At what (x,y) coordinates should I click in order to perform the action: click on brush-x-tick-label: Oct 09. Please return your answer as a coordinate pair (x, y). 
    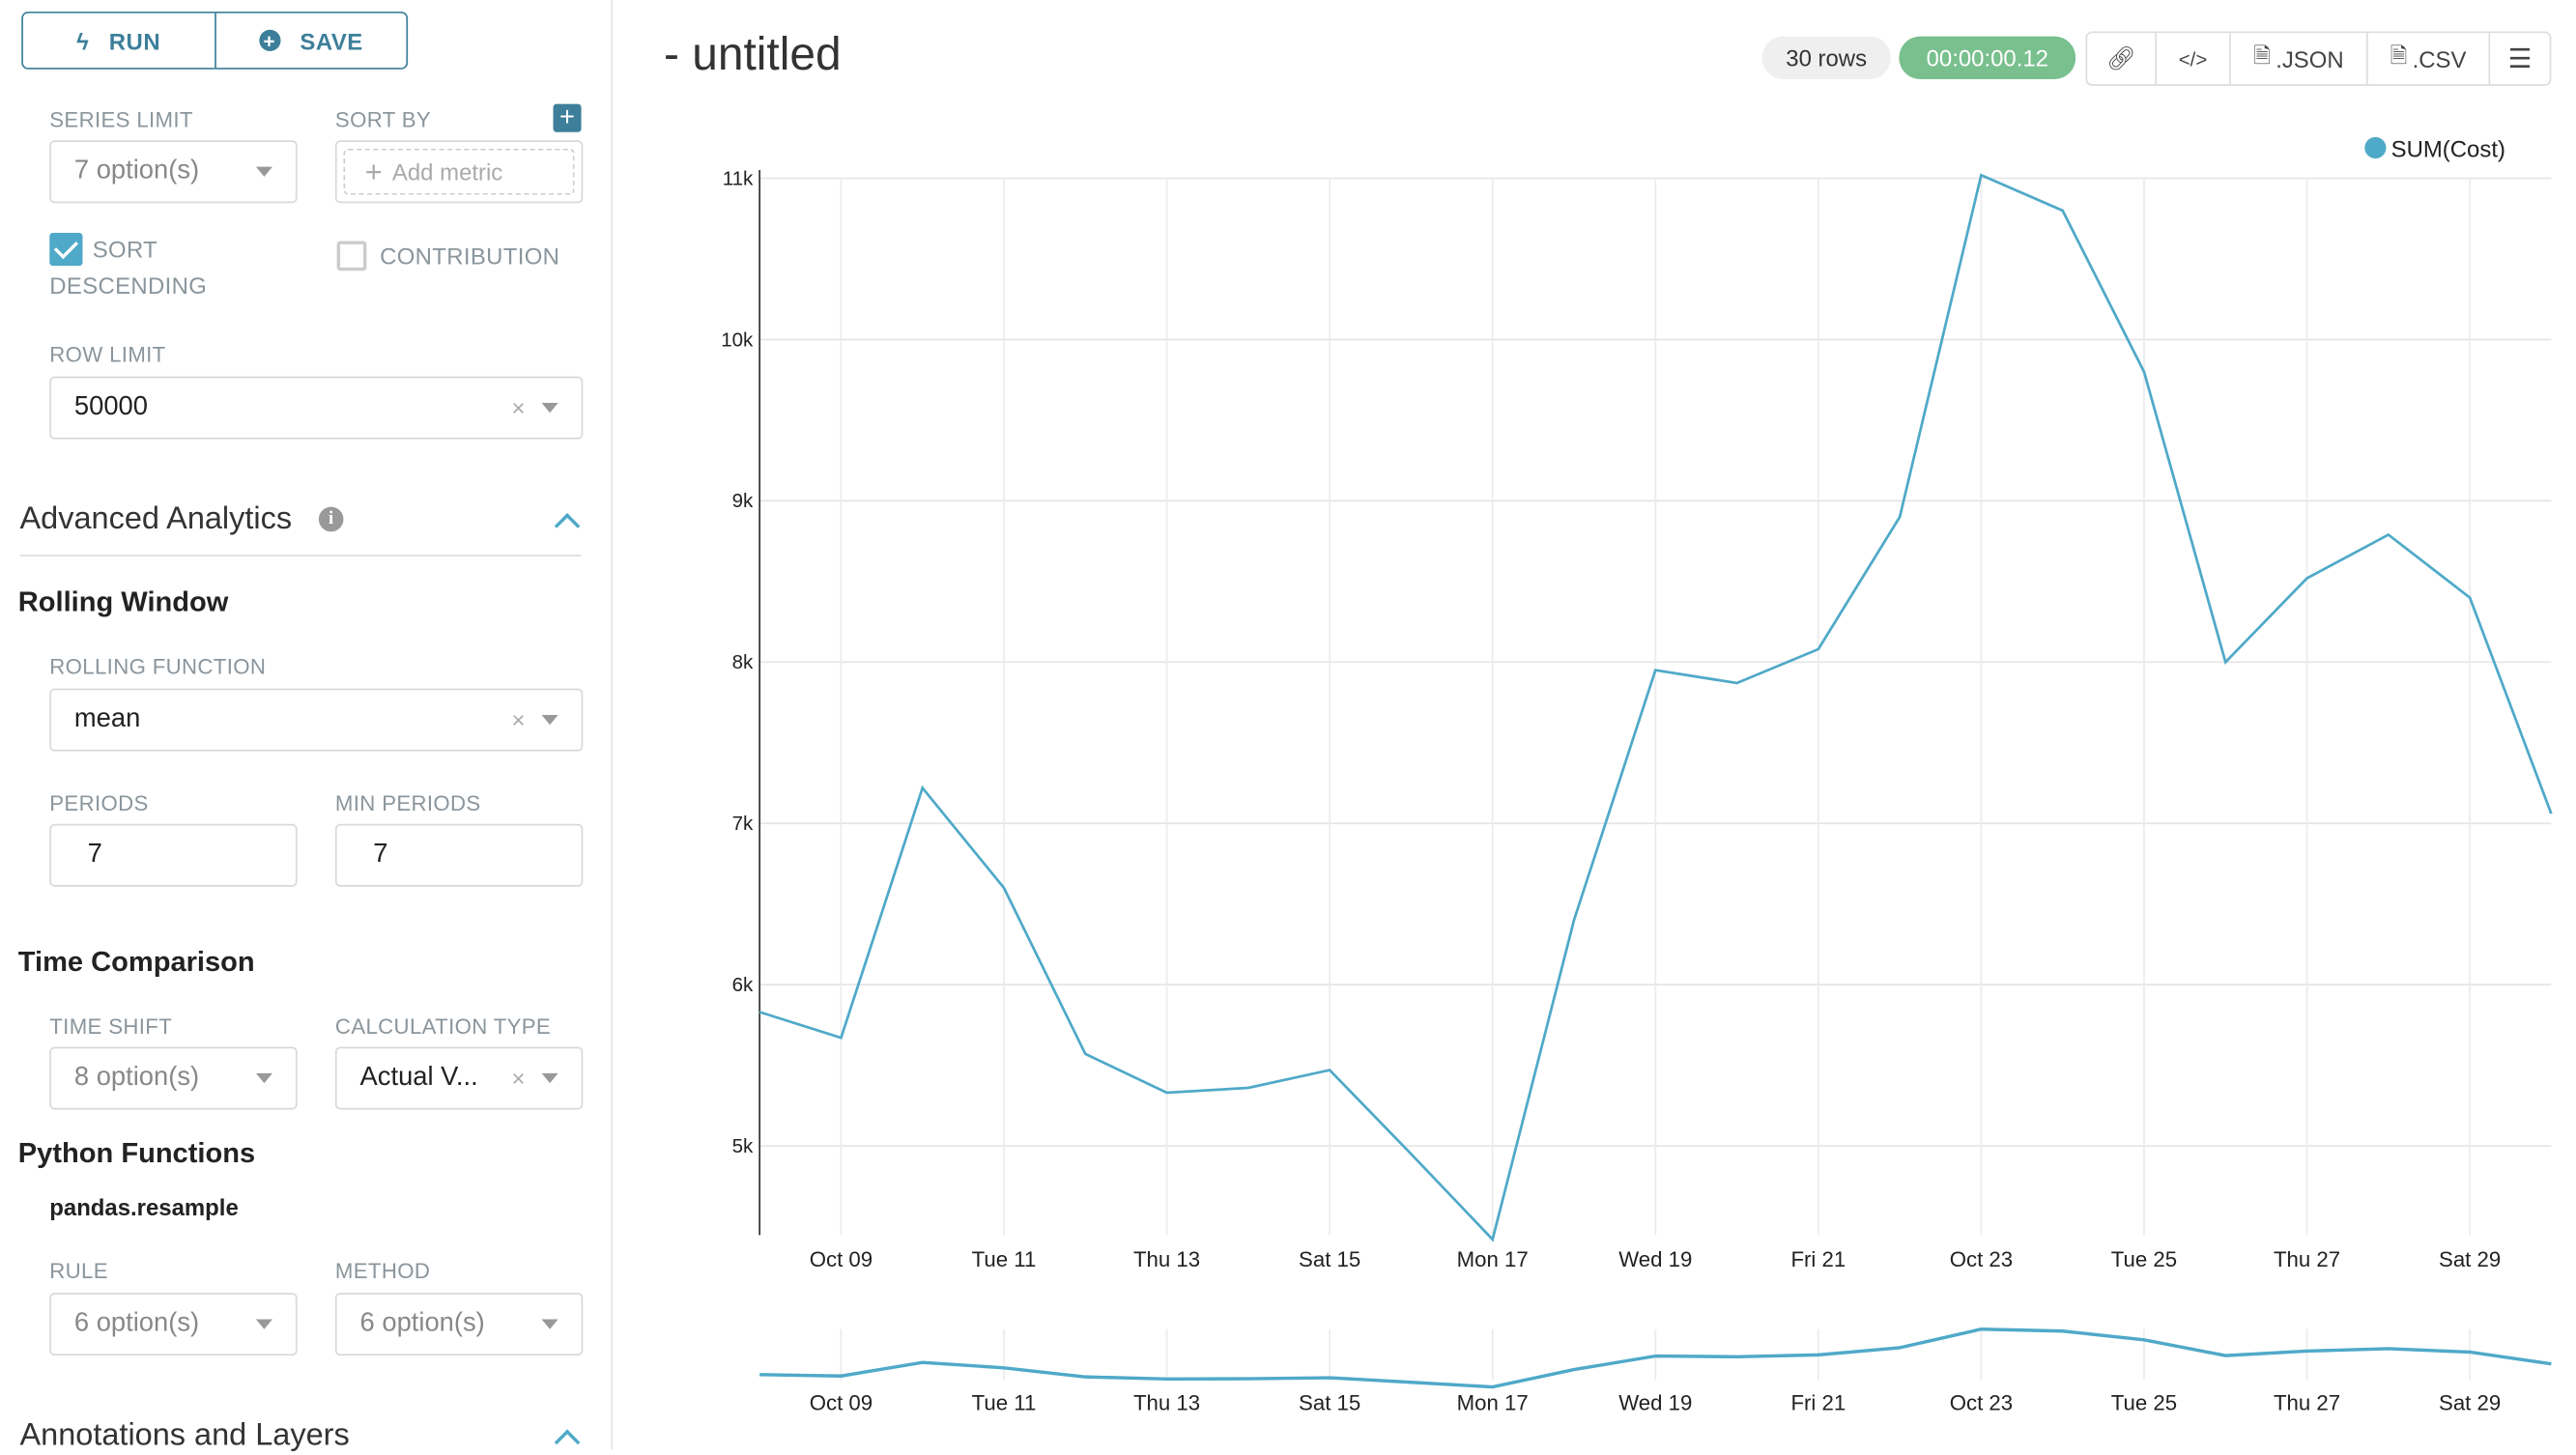
    Looking at the image, I should click on (842, 1402).